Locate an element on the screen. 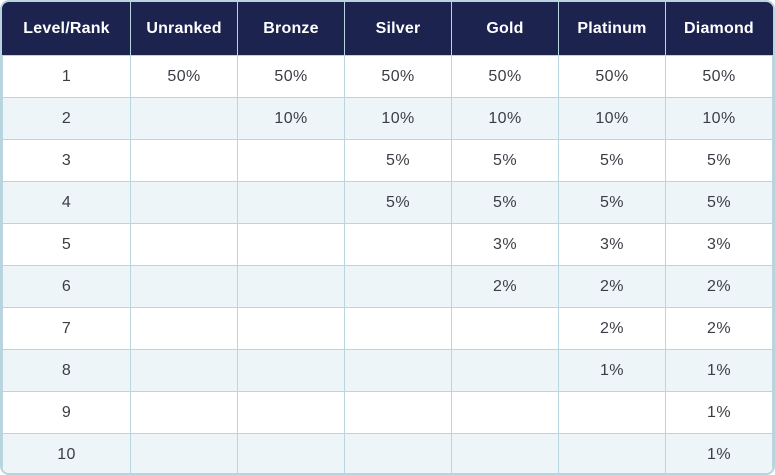 Image resolution: width=775 pixels, height=475 pixels. level-cell: 4 is located at coordinates (67, 202).